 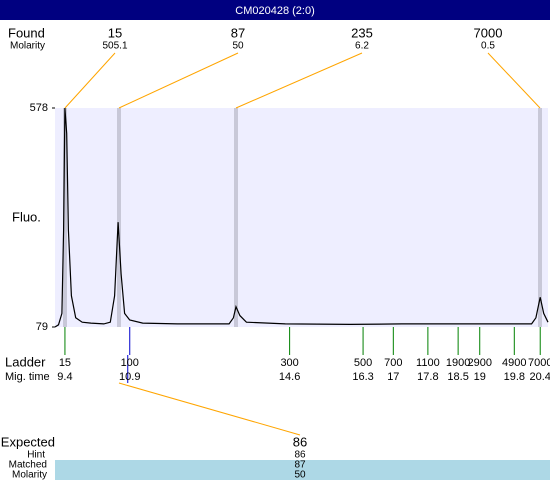 I want to click on expected-value: 86, so click(x=300, y=441).